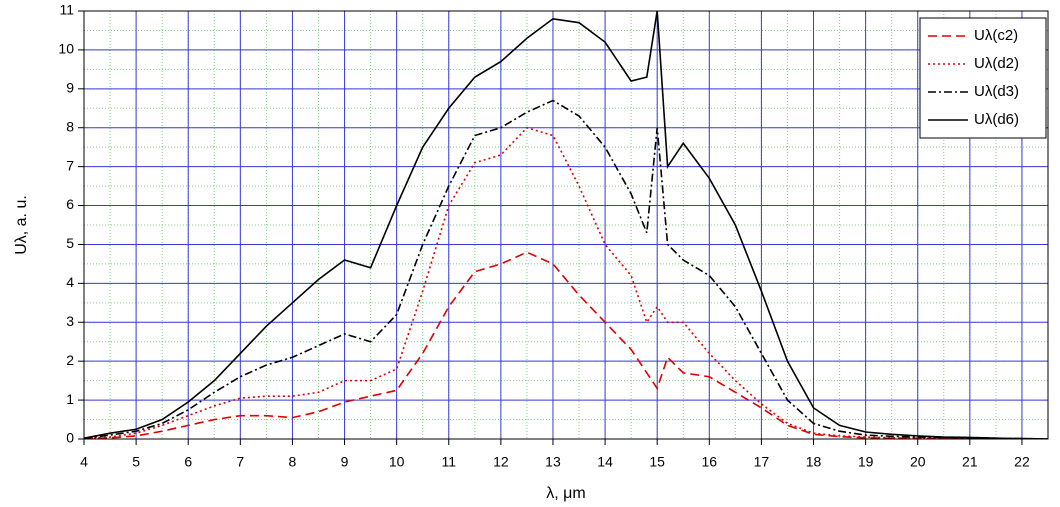  I want to click on y-tick-label: 0, so click(70, 438).